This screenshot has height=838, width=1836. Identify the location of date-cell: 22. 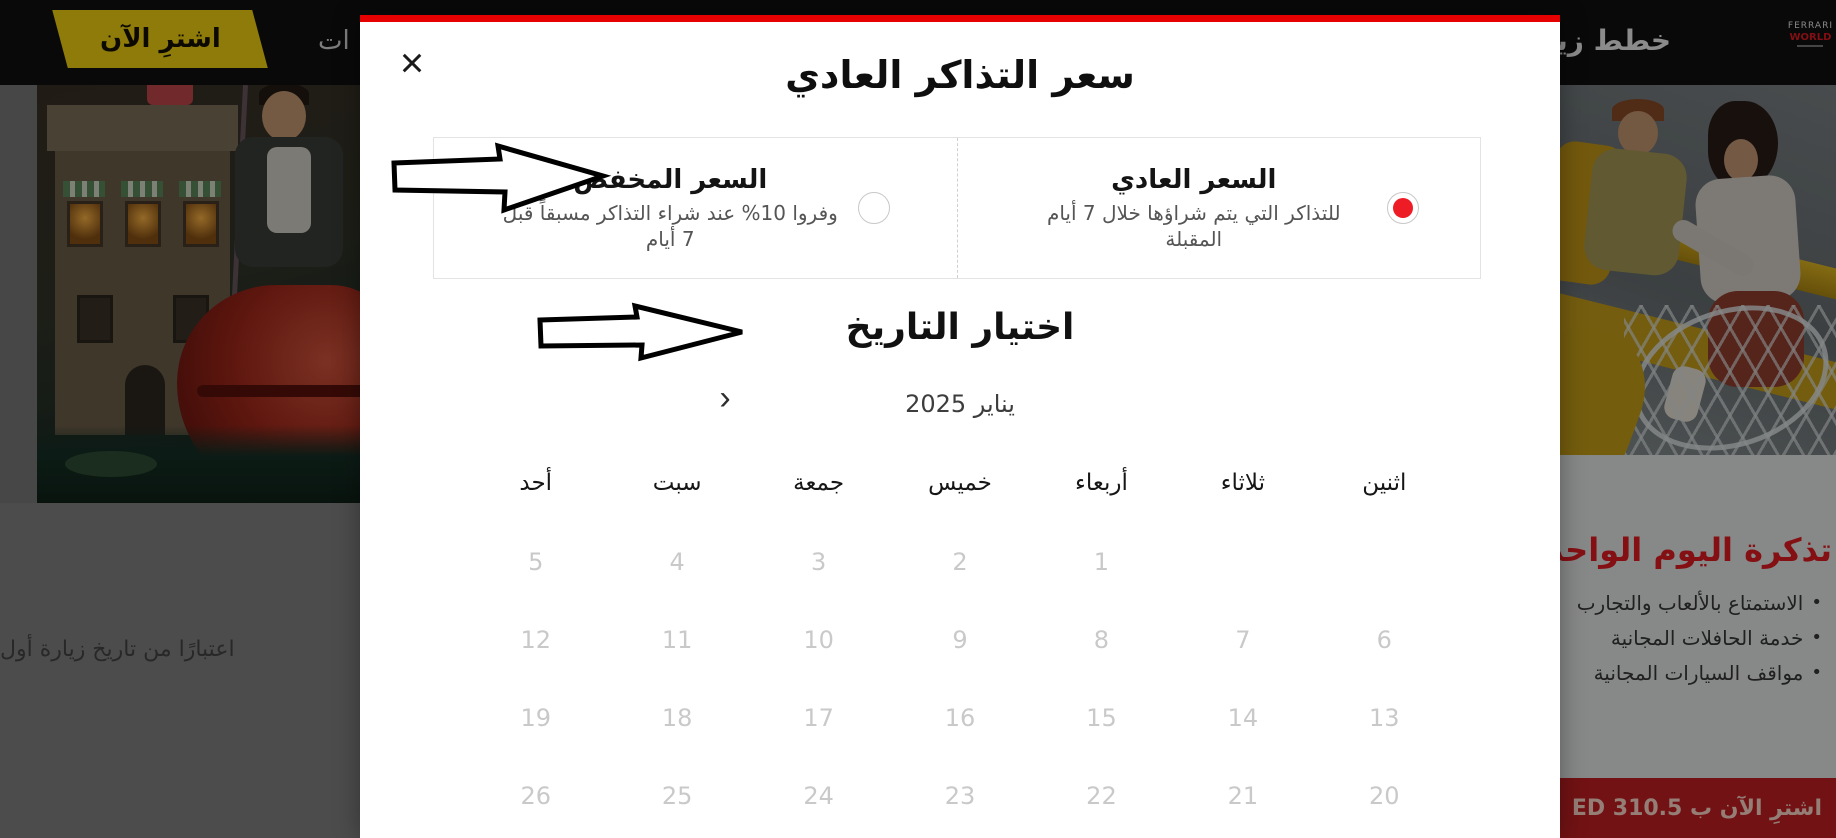
(1101, 796).